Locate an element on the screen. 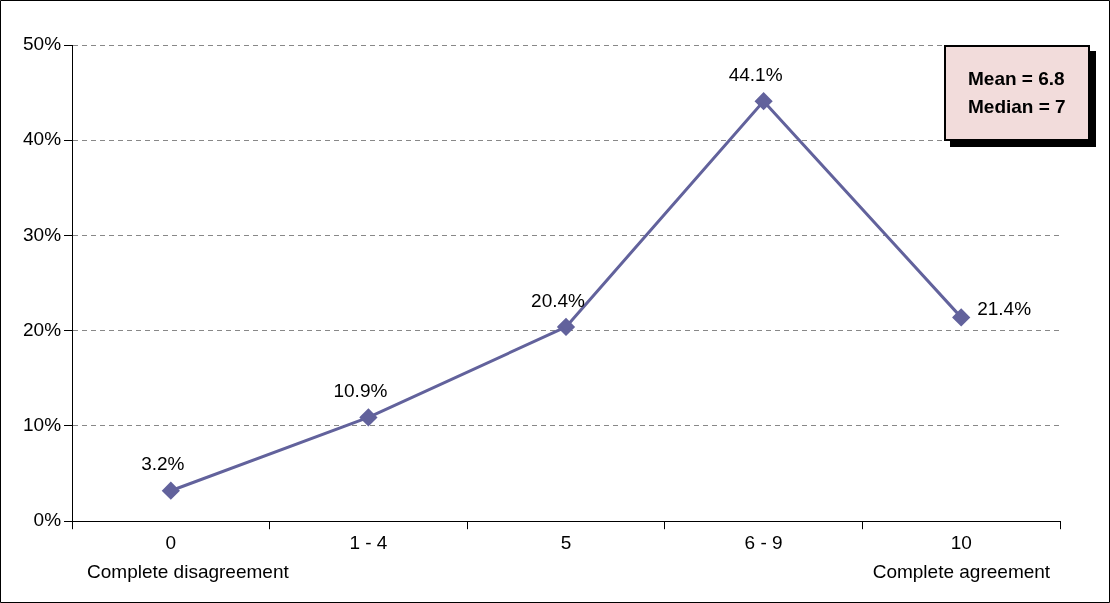  annotation: Median = 7 is located at coordinates (1017, 107).